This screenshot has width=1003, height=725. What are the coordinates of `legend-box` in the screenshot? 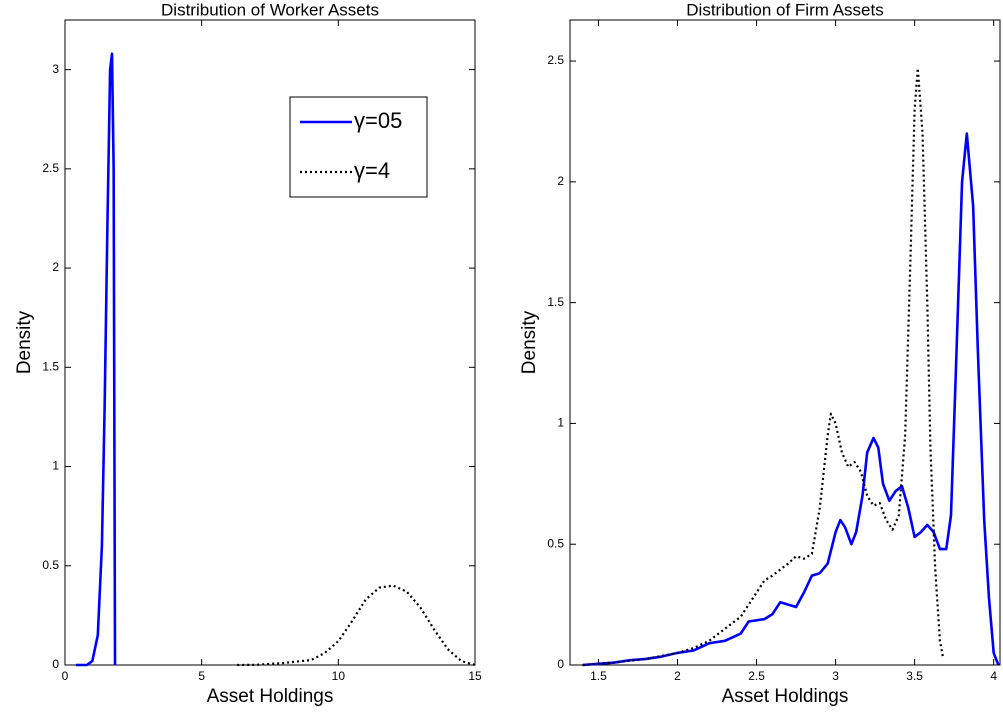 It's located at (358, 147).